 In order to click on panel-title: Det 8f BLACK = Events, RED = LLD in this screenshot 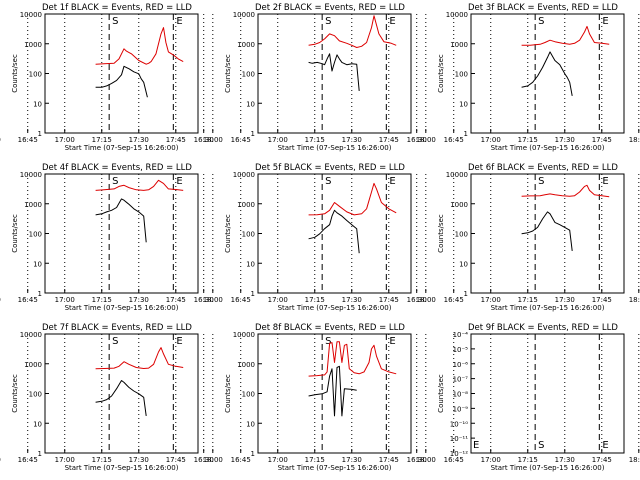, I will do `click(330, 328)`.